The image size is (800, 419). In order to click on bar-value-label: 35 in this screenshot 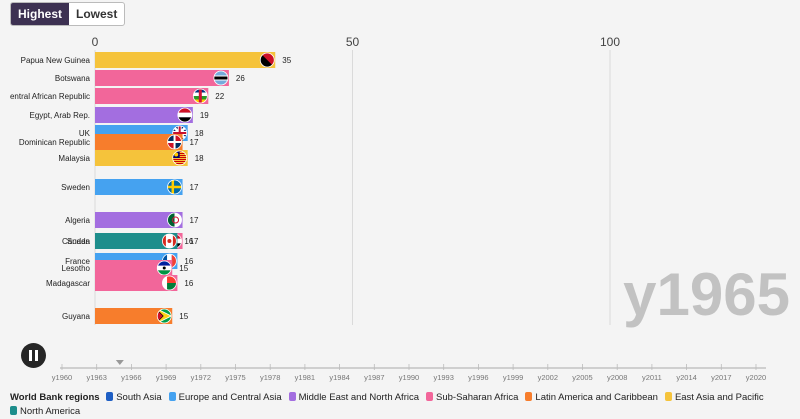, I will do `click(286, 60)`.